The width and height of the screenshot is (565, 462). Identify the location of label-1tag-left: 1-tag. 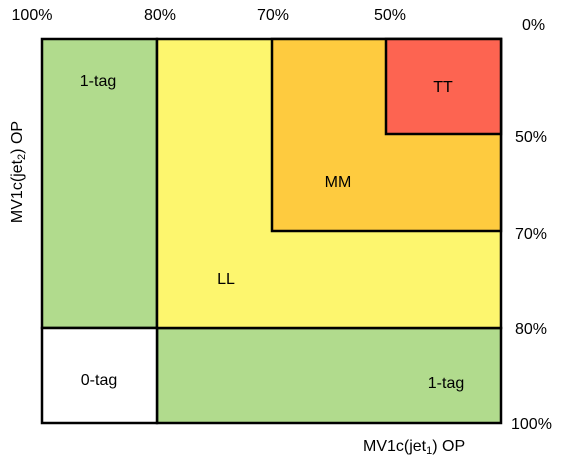
(98, 81).